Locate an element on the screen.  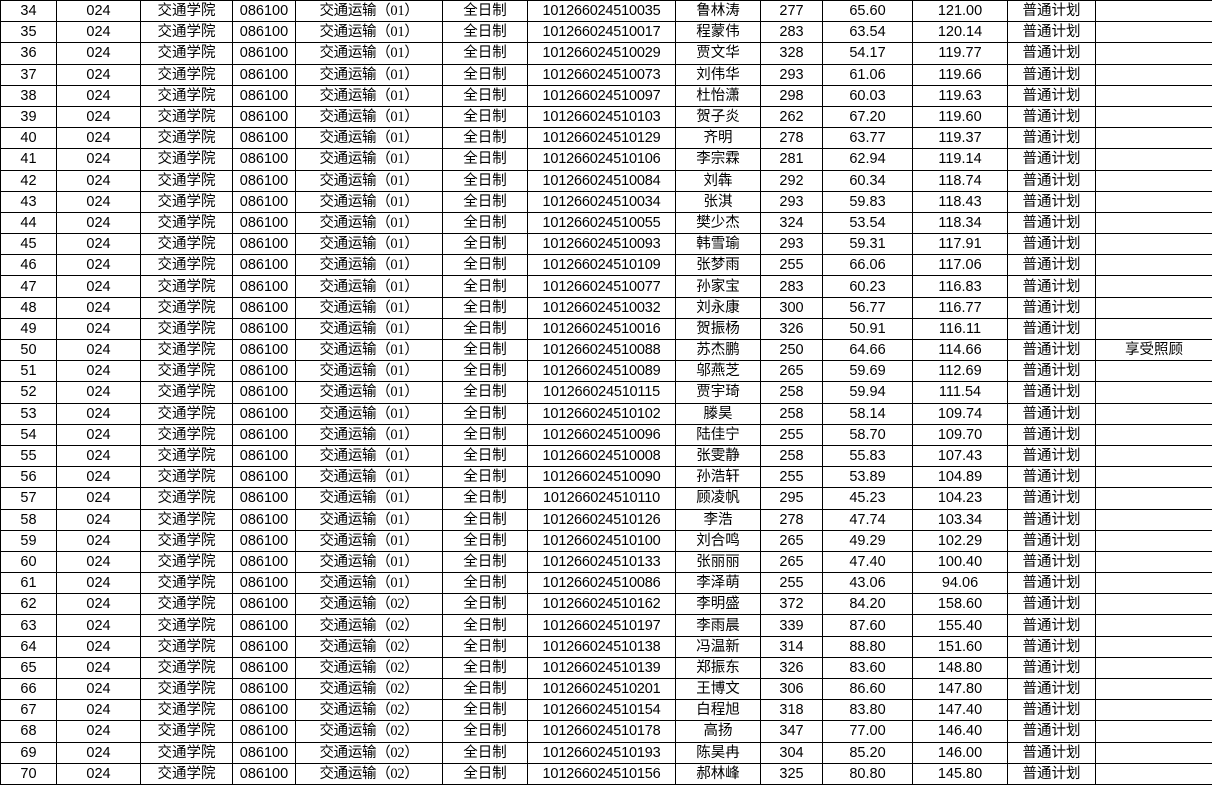
total-score: 94.06 is located at coordinates (960, 583).